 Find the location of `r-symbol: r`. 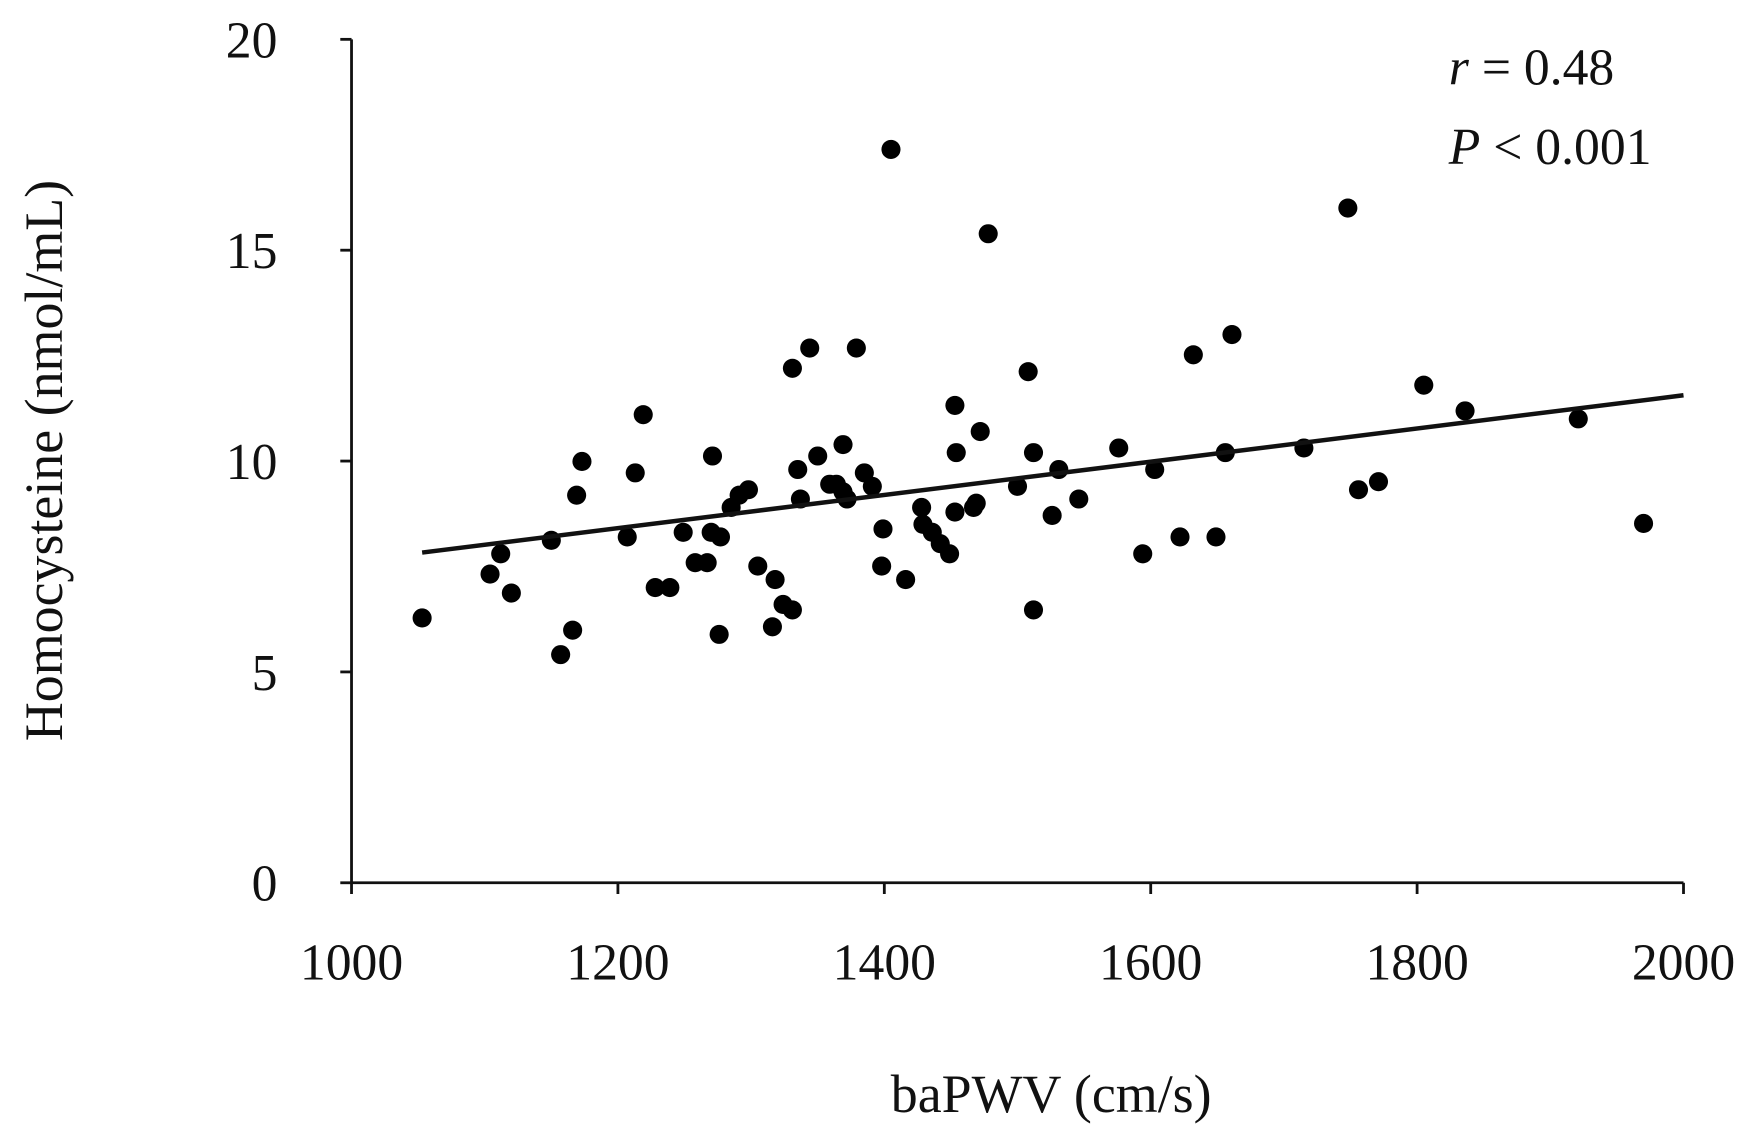

r-symbol: r is located at coordinates (1459, 67).